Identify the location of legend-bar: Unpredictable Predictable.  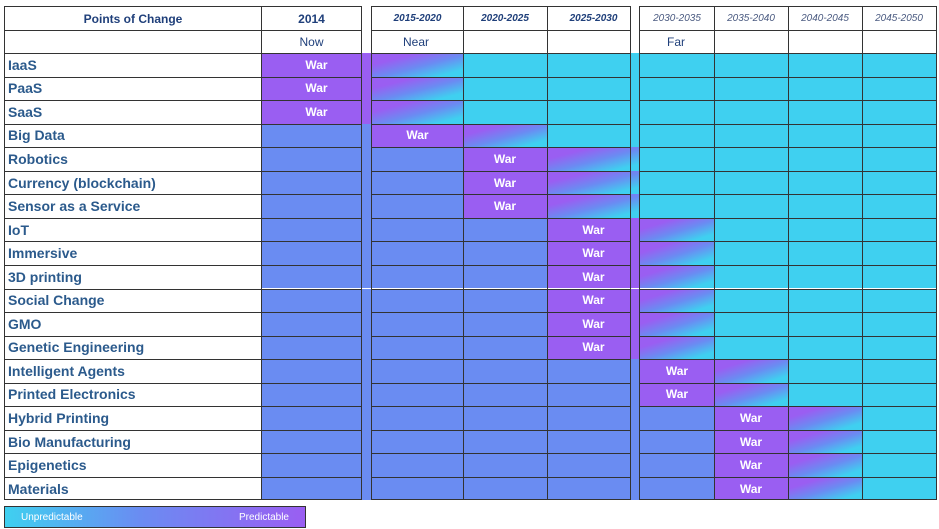
(155, 517).